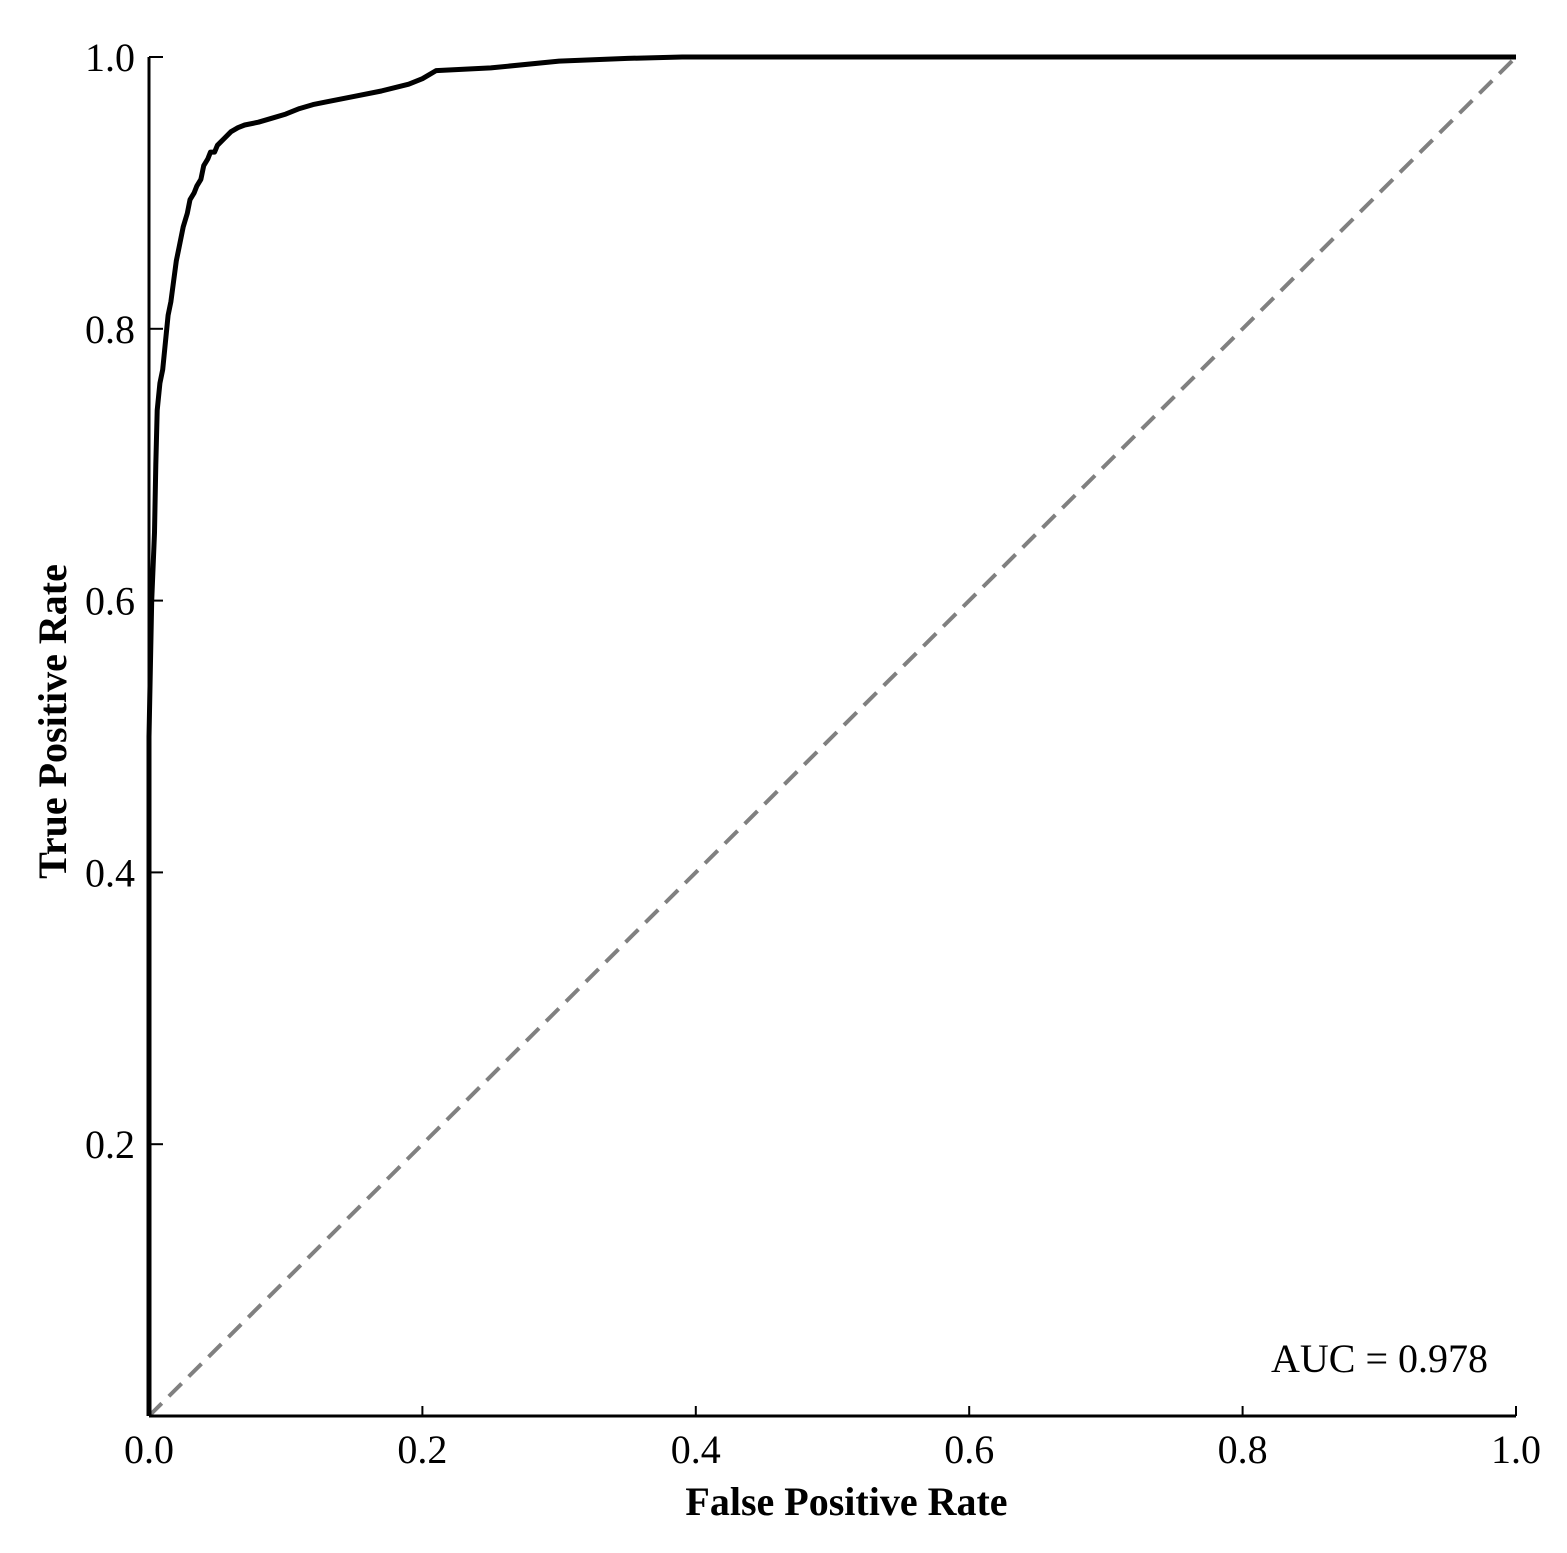 Image resolution: width=1567 pixels, height=1553 pixels. What do you see at coordinates (422, 1449) in the screenshot?
I see `x-tick-label: 0.2` at bounding box center [422, 1449].